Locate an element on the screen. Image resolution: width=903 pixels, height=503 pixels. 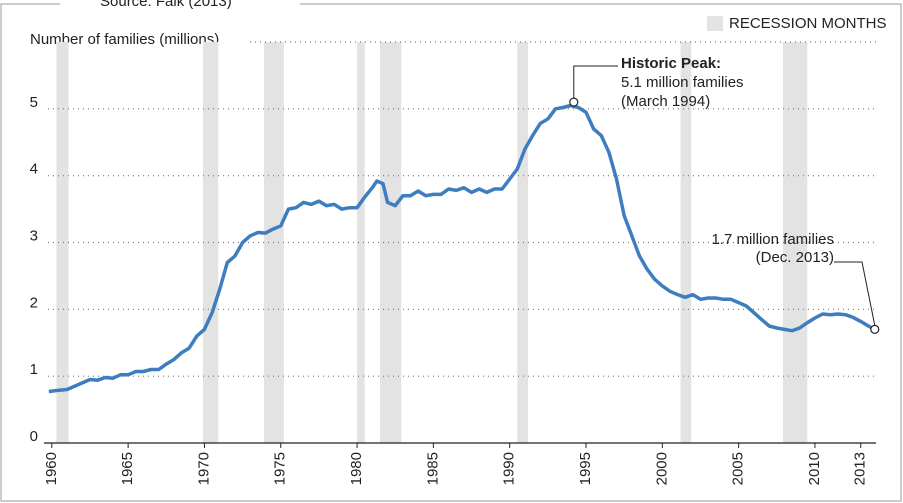
annotation-text: (Dec. 2013) is located at coordinates (795, 257).